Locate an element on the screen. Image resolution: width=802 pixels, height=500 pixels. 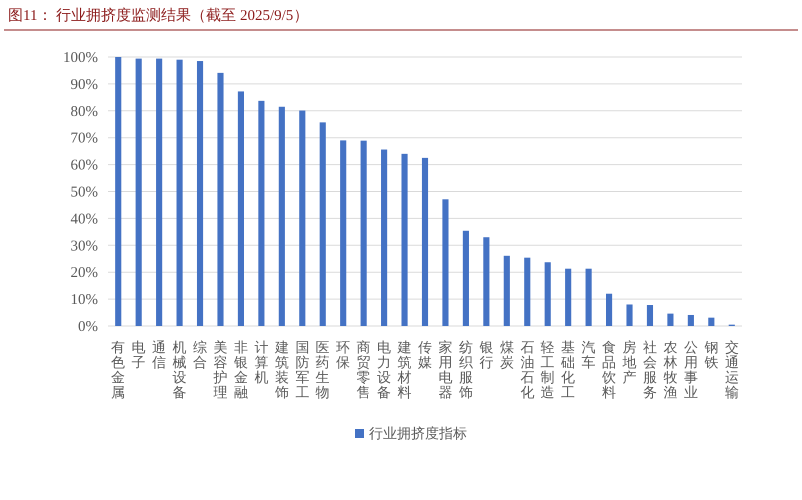
x-tick-label: 电子 is located at coordinates (139, 355).